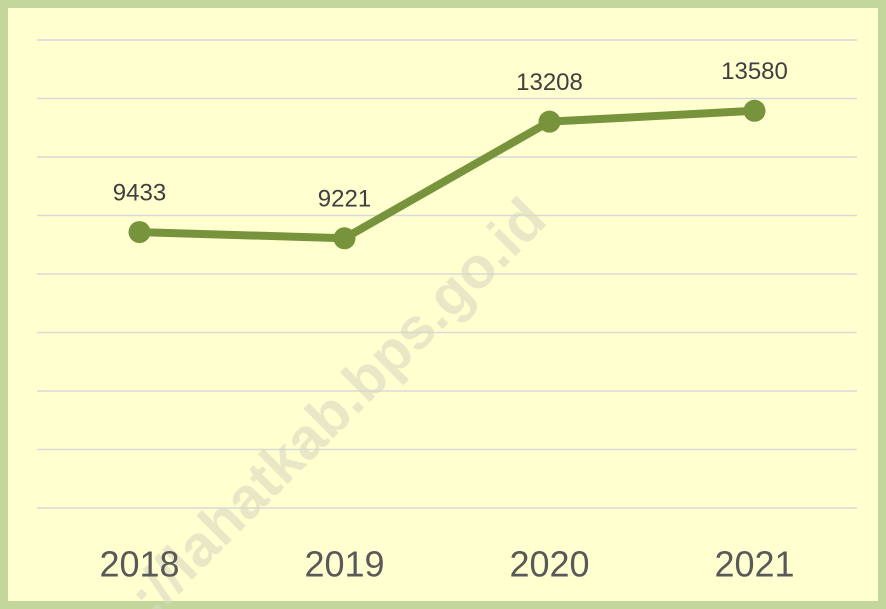  Describe the element at coordinates (549, 82) in the screenshot. I see `data-label: 13208` at that location.